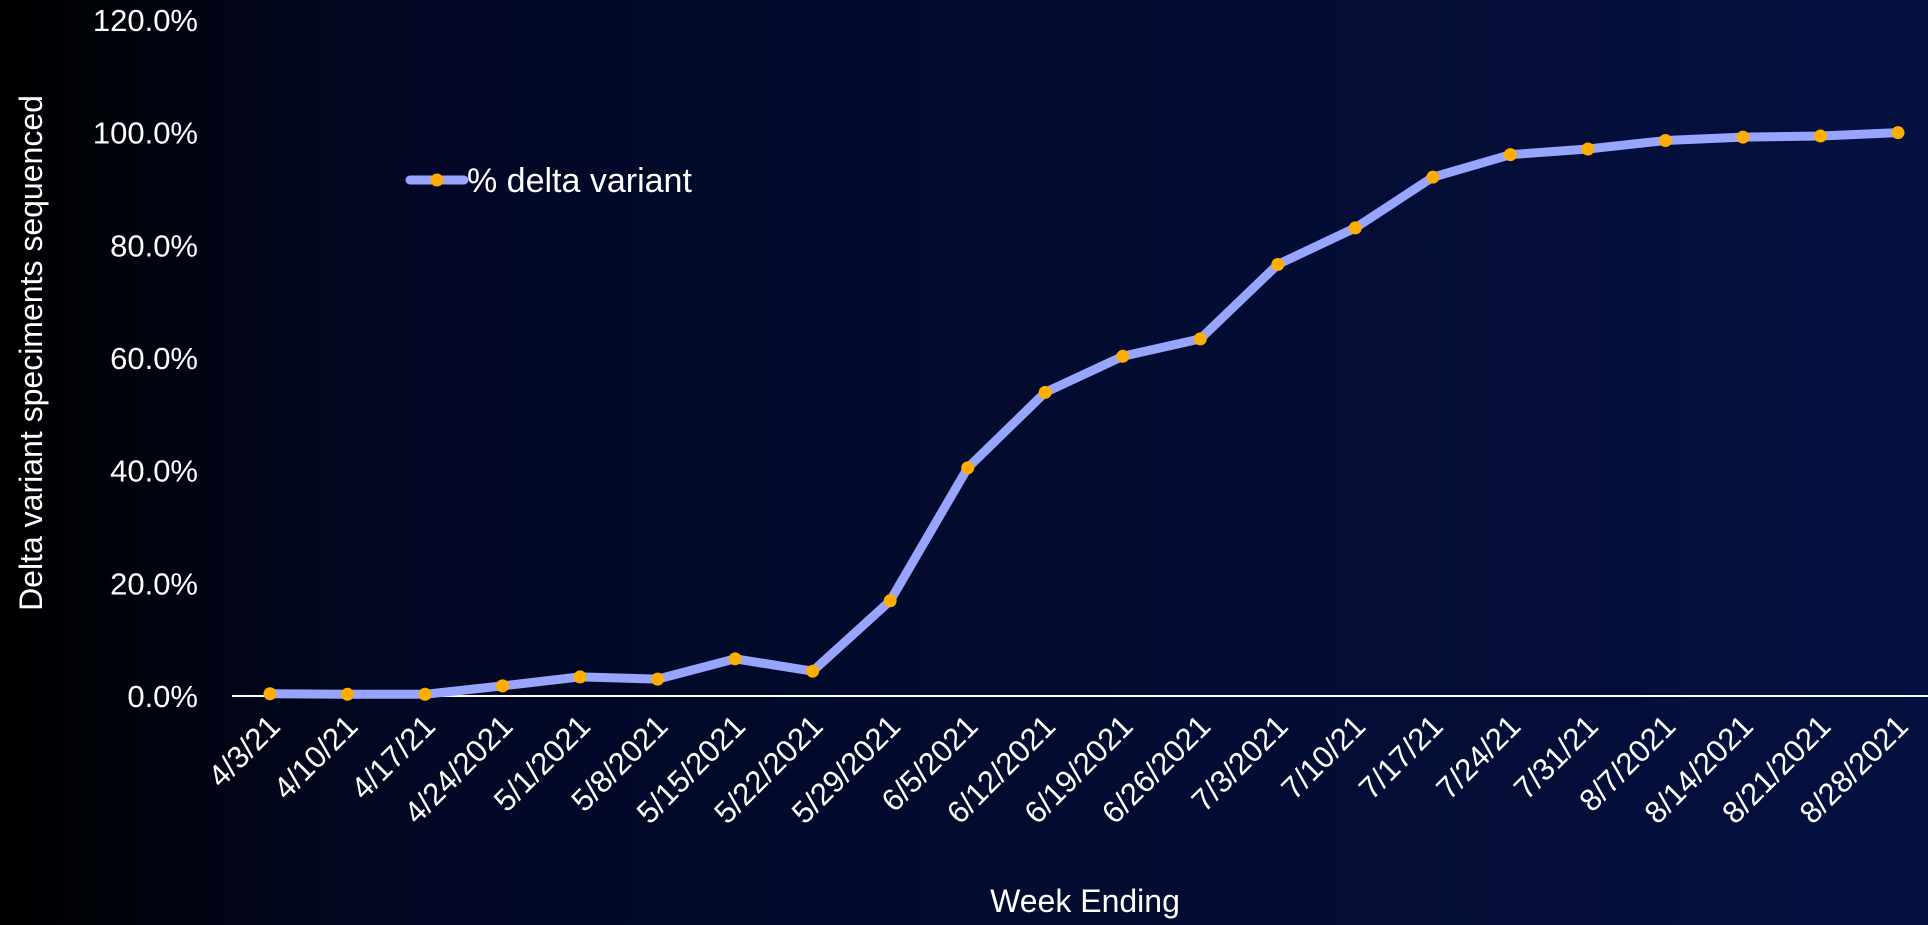 The width and height of the screenshot is (1928, 925). I want to click on x-tick-label: 4/10/21, so click(316, 757).